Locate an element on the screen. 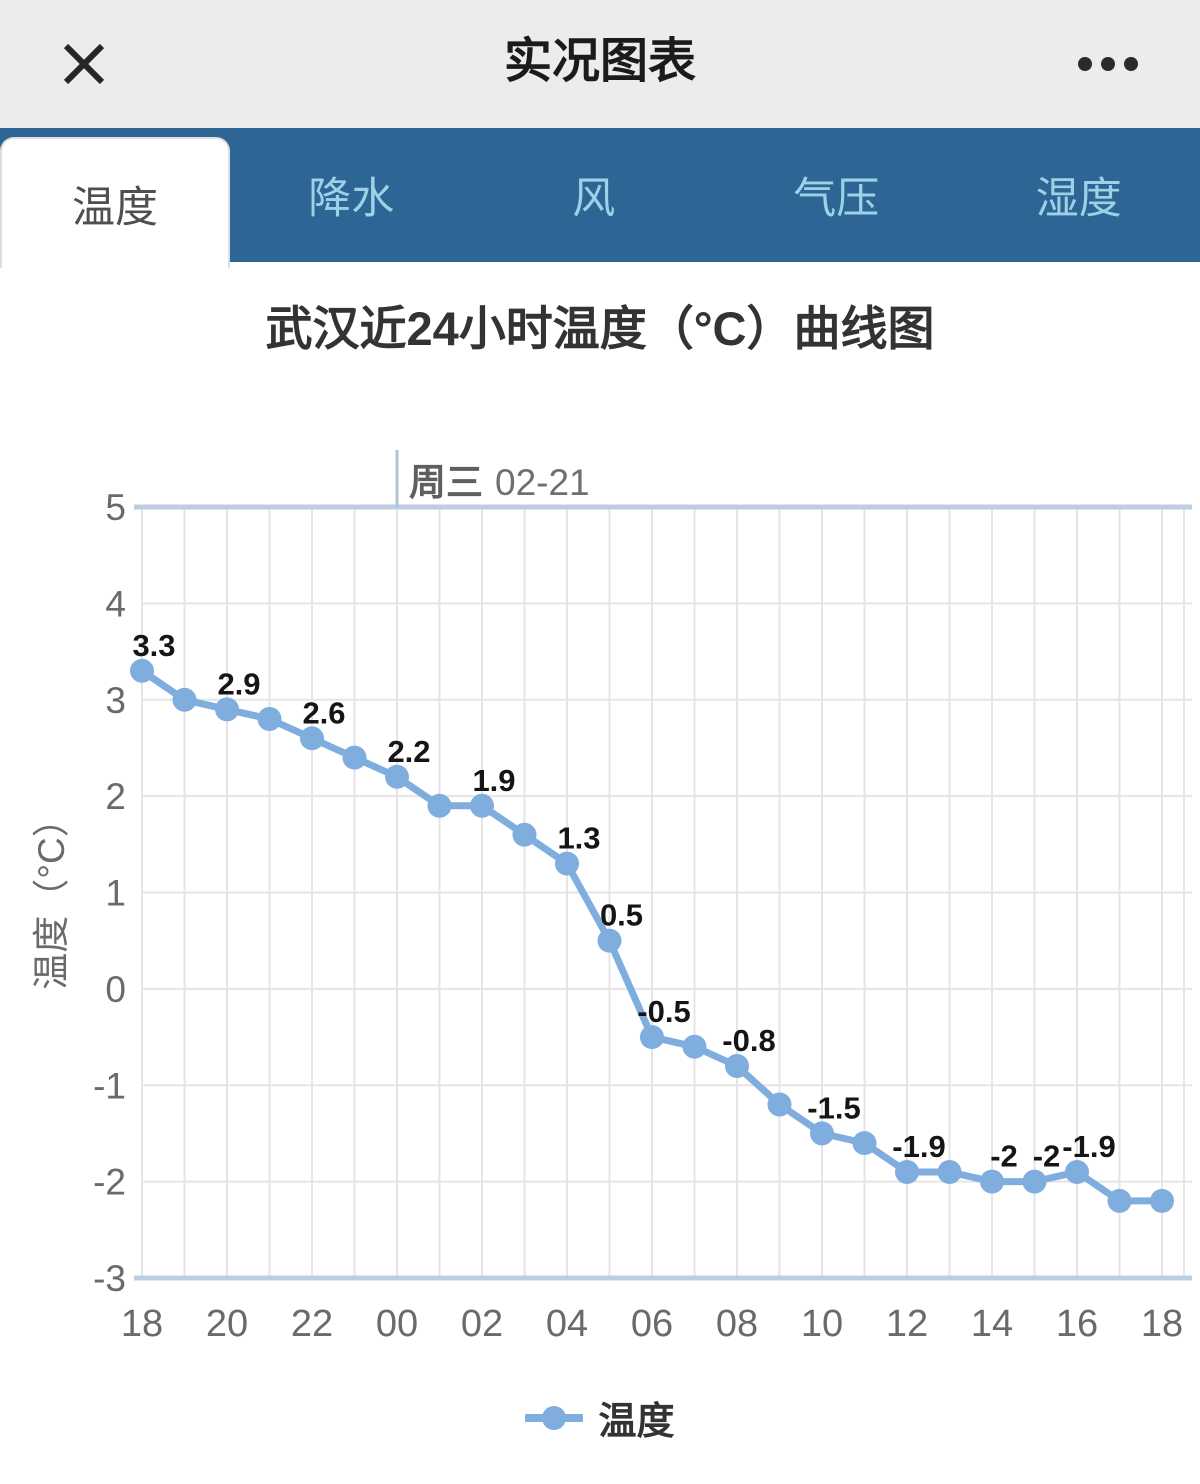 The image size is (1200, 1484). chart-legend: 温度 is located at coordinates (600, 1417).